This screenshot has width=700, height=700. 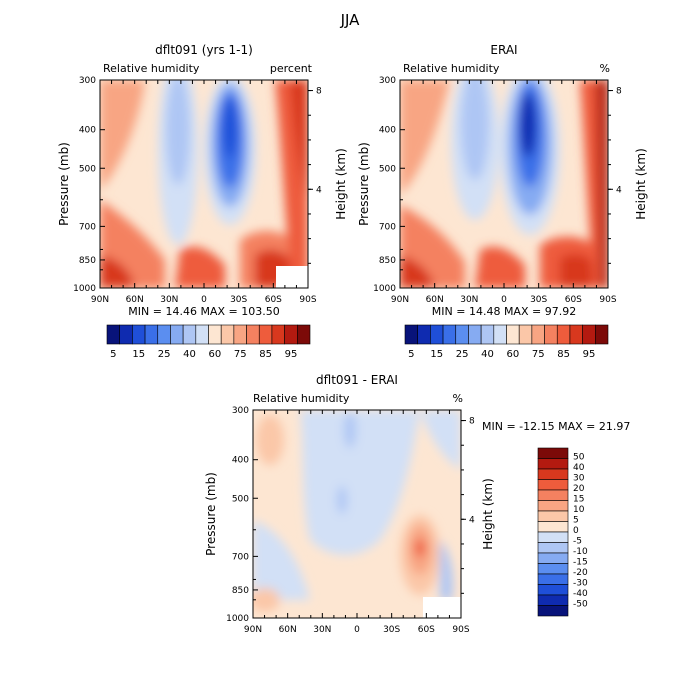 I want to click on colorbar-label: -15, so click(x=580, y=563).